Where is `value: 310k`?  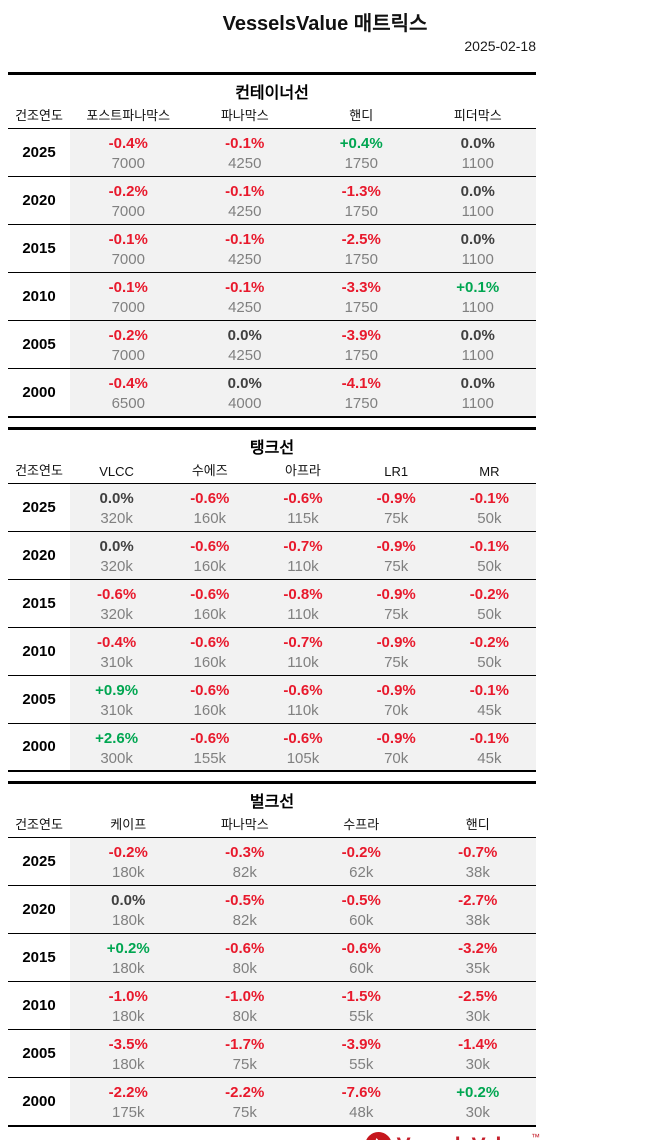
value: 310k is located at coordinates (116, 662).